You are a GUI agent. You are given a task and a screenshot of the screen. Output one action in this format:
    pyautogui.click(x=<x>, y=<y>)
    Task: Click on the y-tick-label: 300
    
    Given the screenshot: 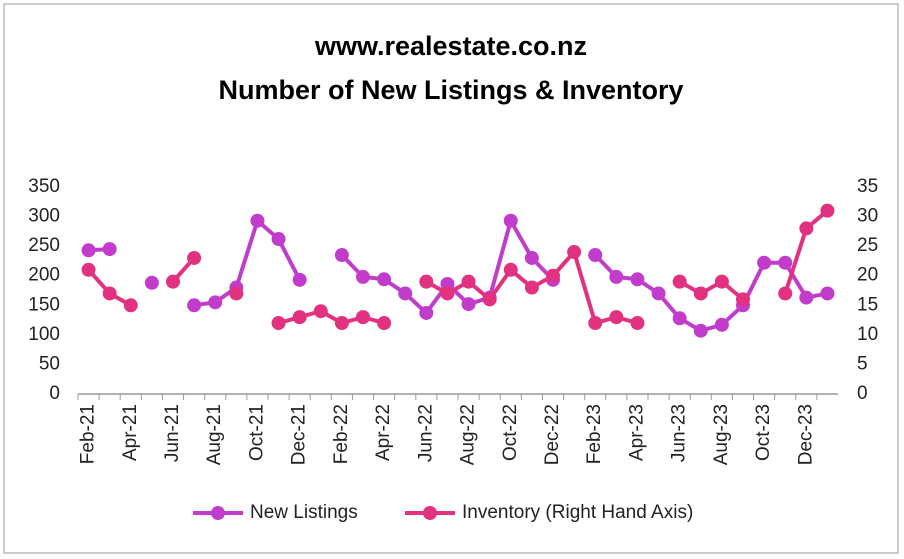 What is the action you would take?
    pyautogui.click(x=44, y=216)
    